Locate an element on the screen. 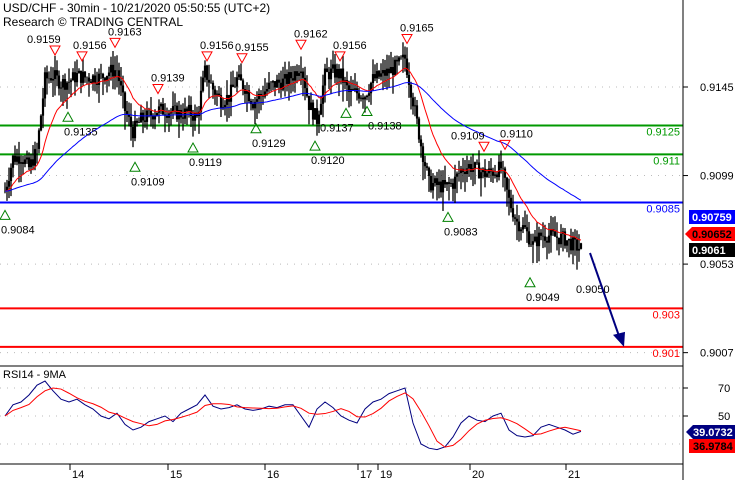 The image size is (735, 480). pivot-high-label: 0.9110 is located at coordinates (516, 134).